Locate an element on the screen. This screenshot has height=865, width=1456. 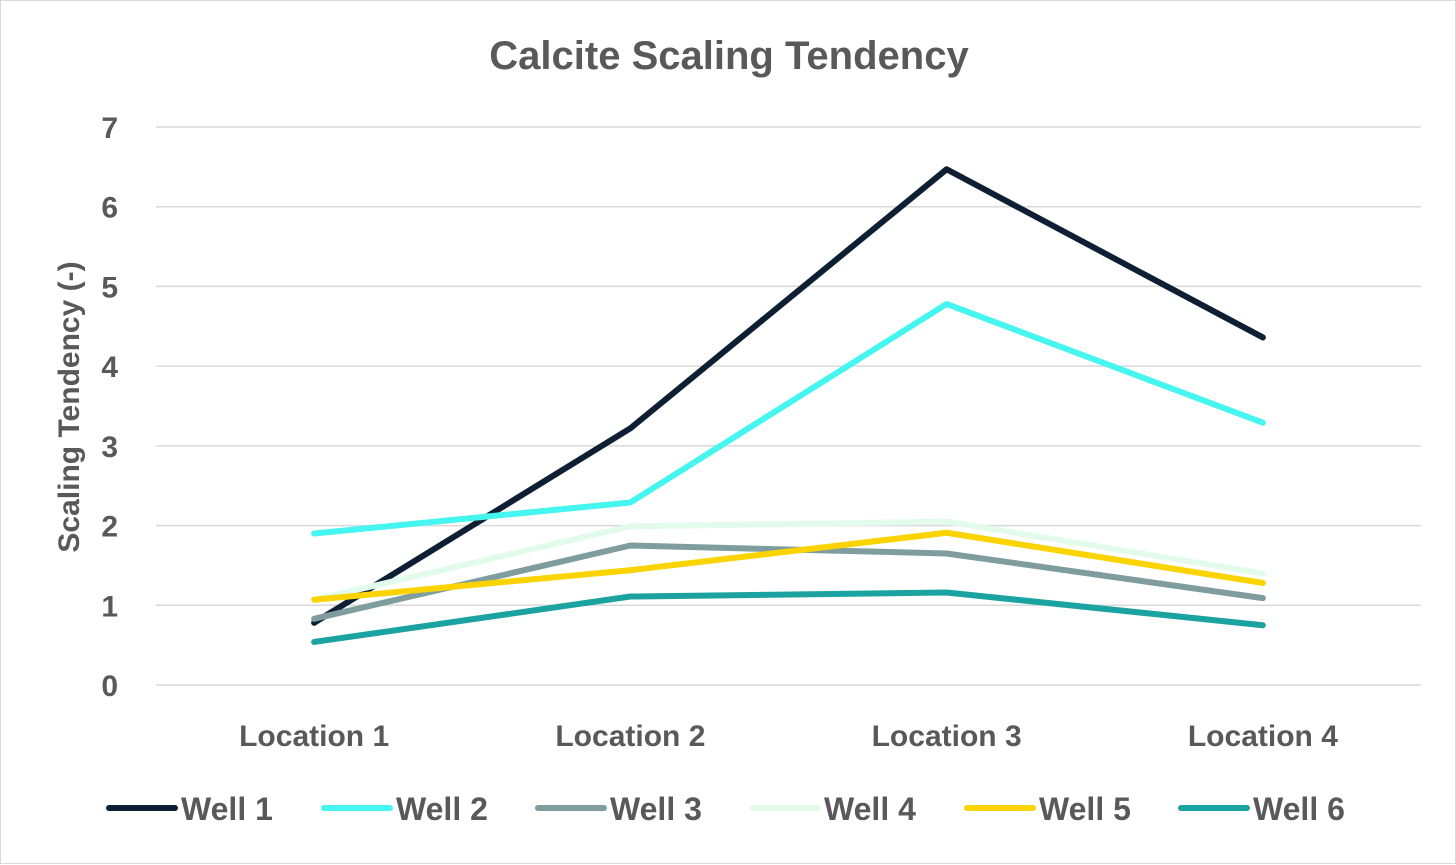
legend-label: Well 6 is located at coordinates (1299, 809).